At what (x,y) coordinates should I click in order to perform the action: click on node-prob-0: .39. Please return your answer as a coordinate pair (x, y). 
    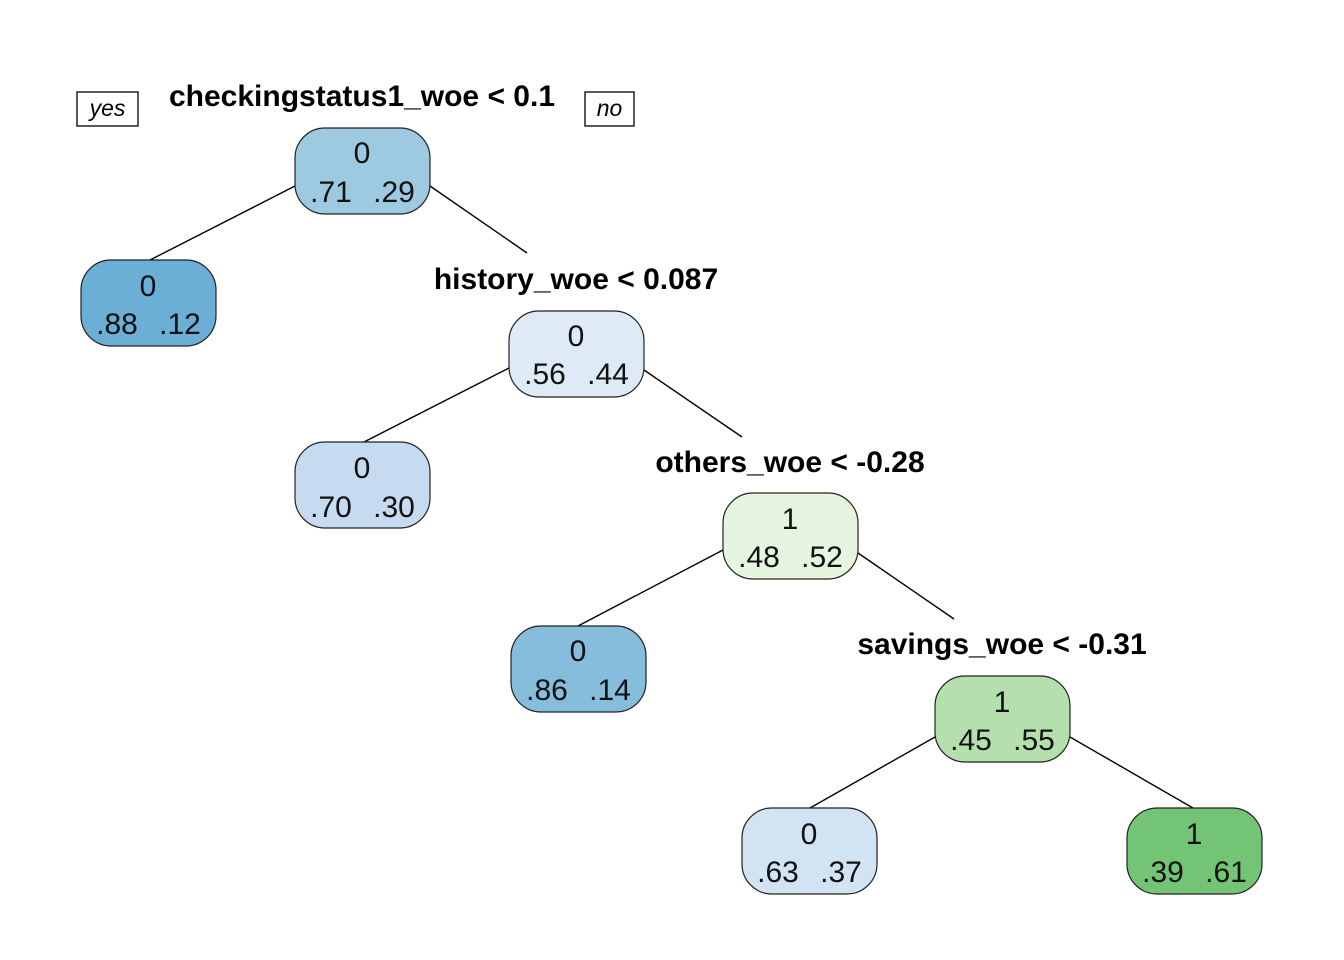
    Looking at the image, I should click on (1163, 872).